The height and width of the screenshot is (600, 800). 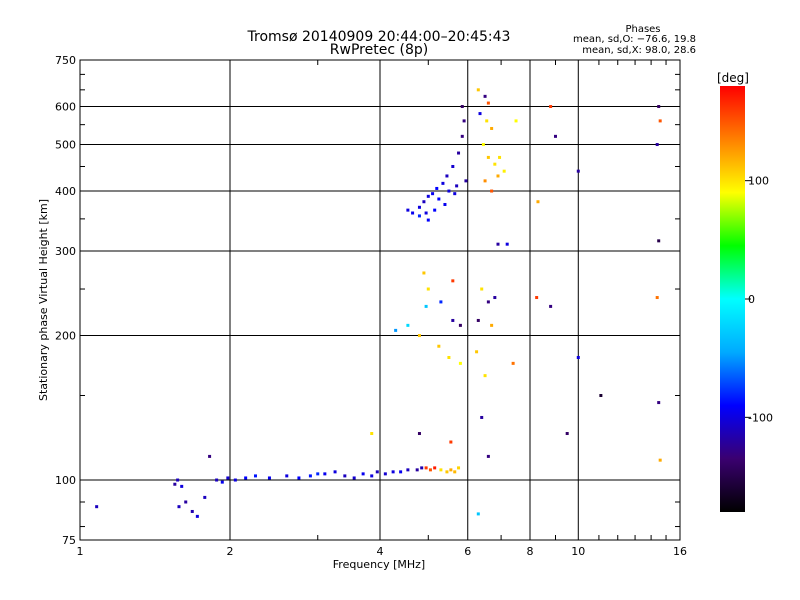 I want to click on x-tick-label: 16, so click(x=680, y=551).